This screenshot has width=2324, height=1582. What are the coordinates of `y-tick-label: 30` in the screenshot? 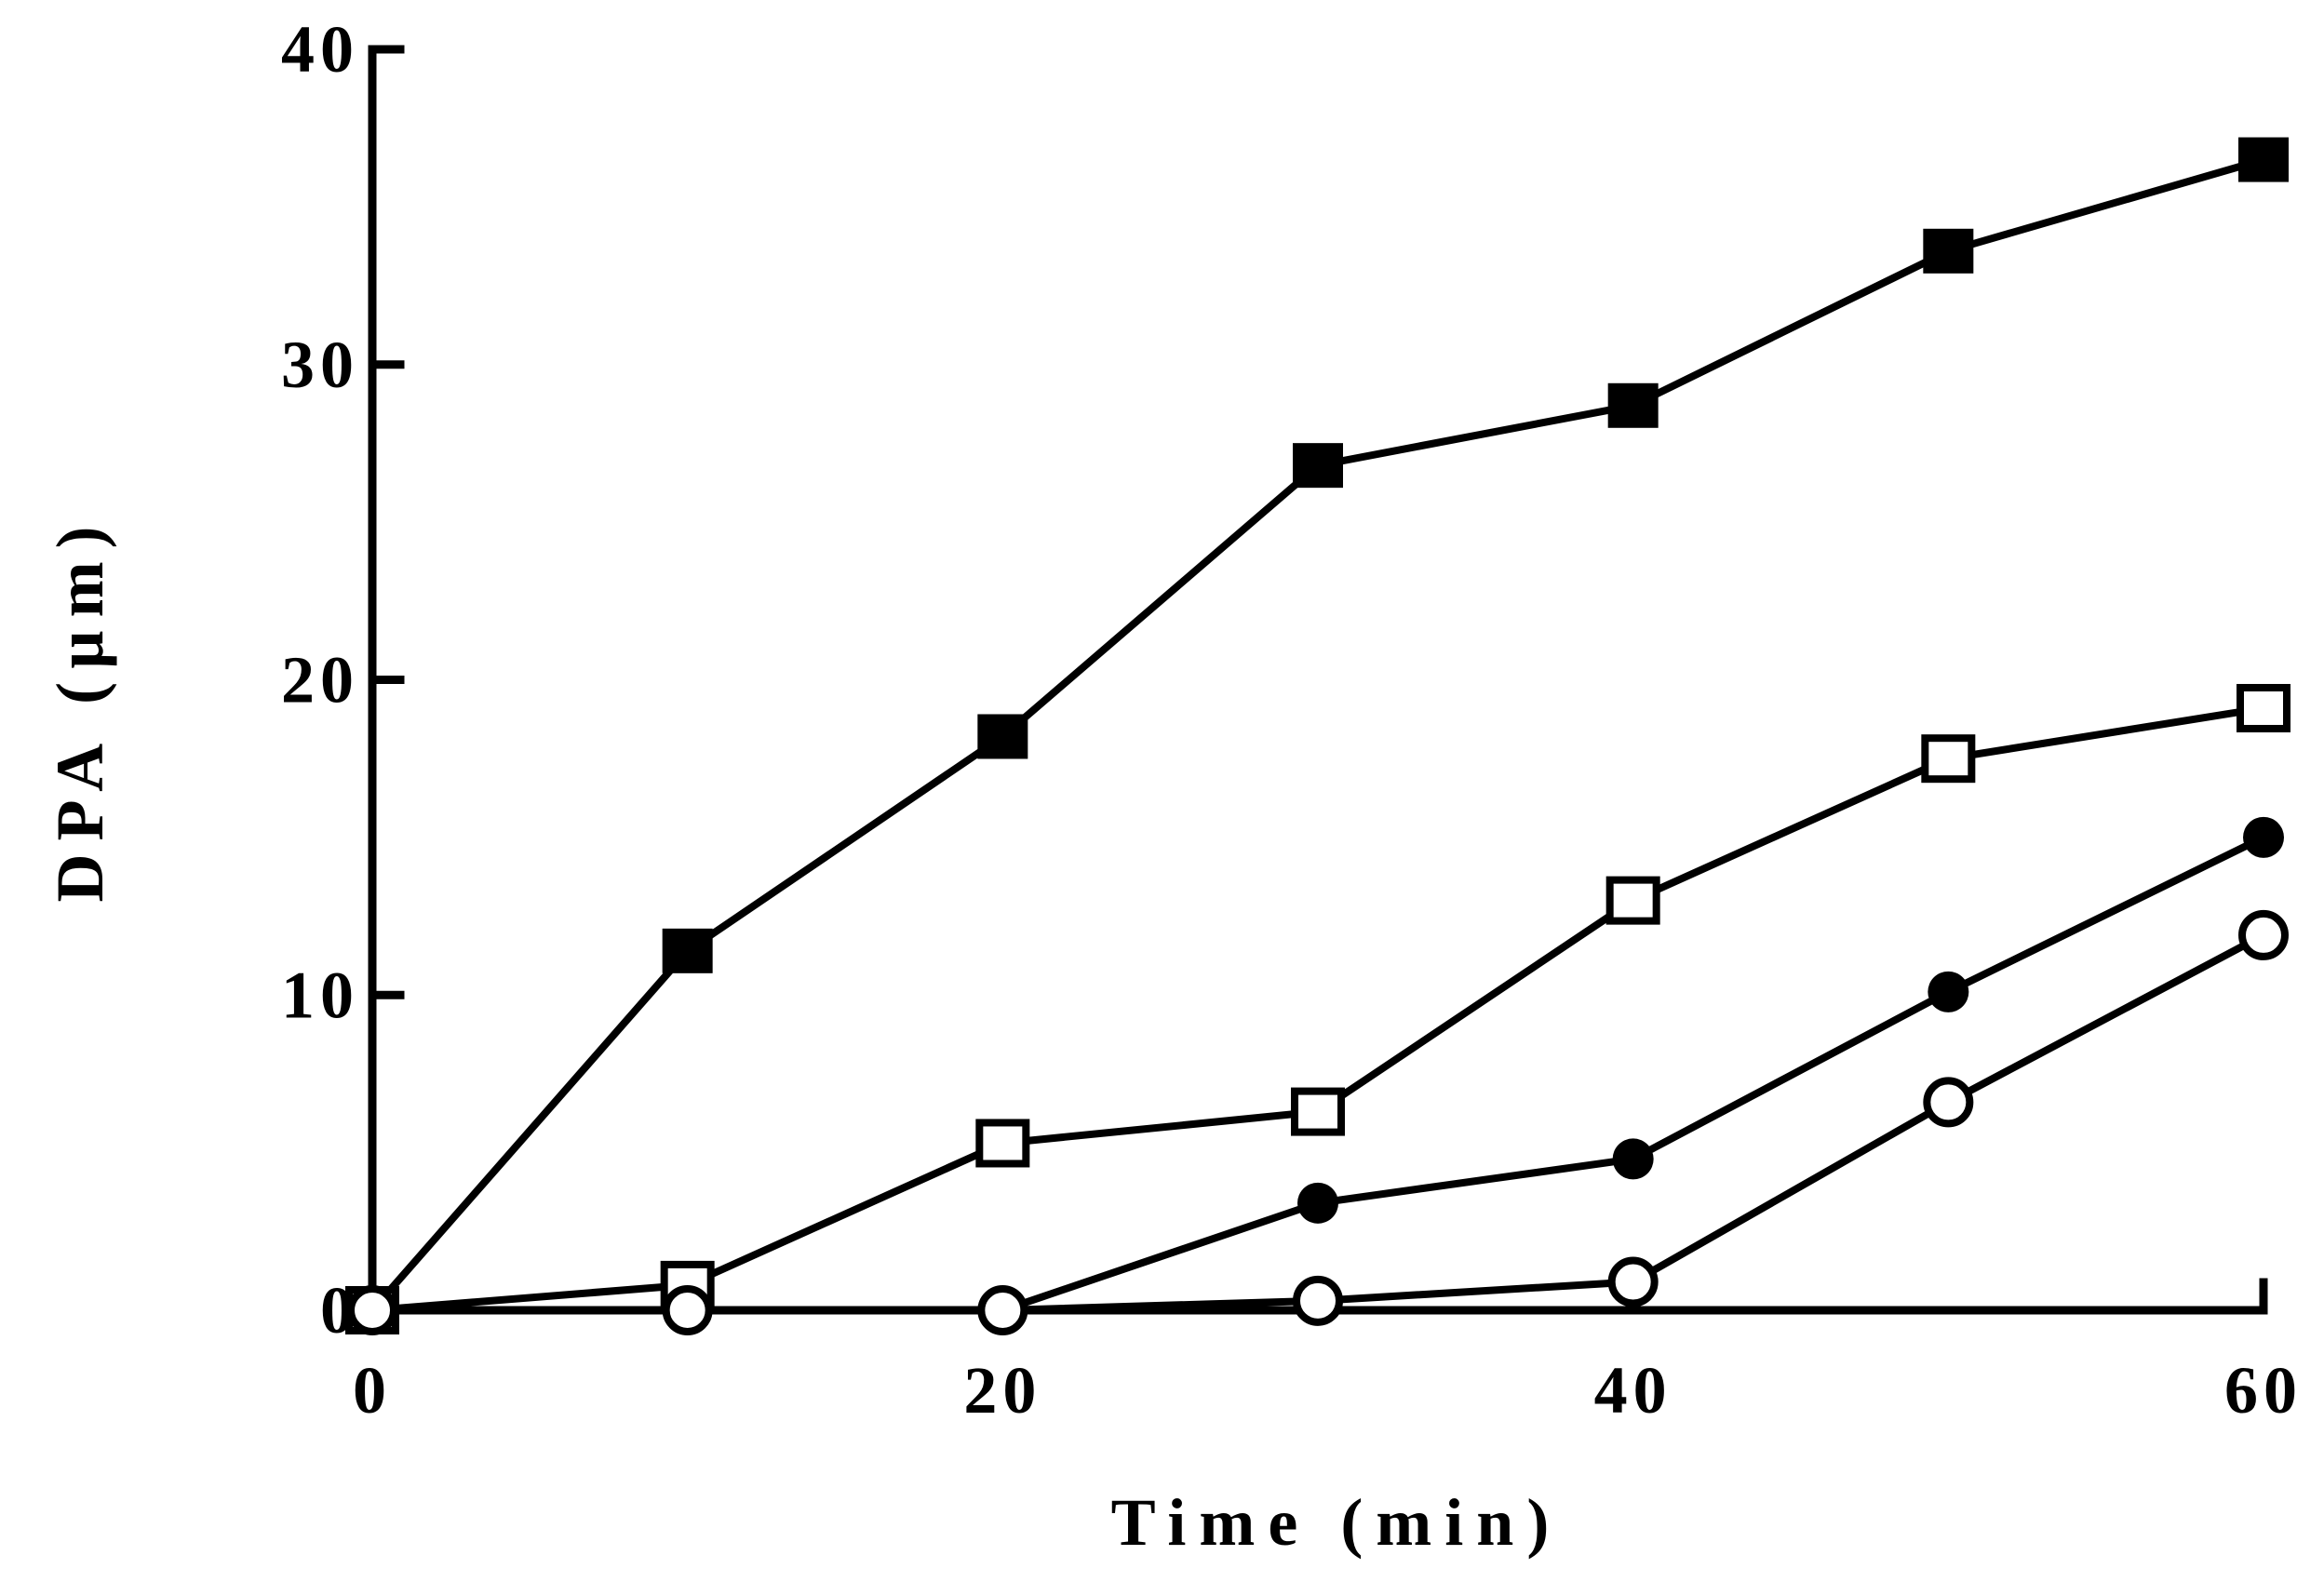 It's located at (320, 365).